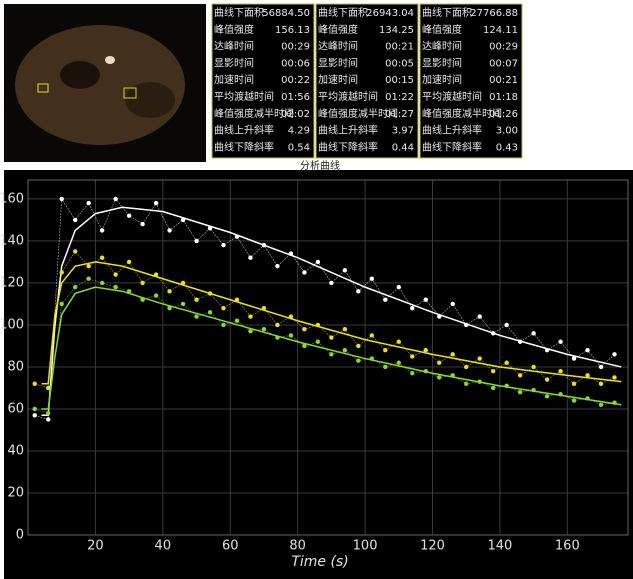  I want to click on param-label: 达峰时间, so click(442, 46).